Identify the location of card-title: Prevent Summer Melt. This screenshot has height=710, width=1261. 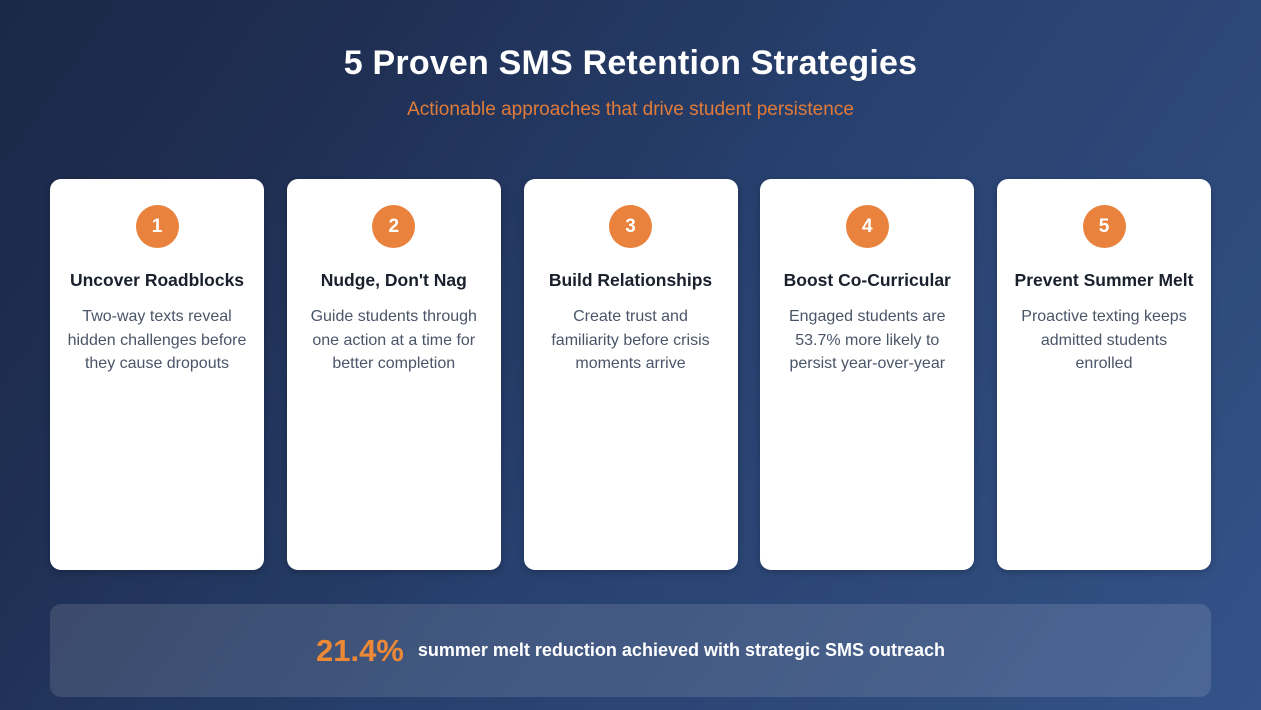
(1104, 280).